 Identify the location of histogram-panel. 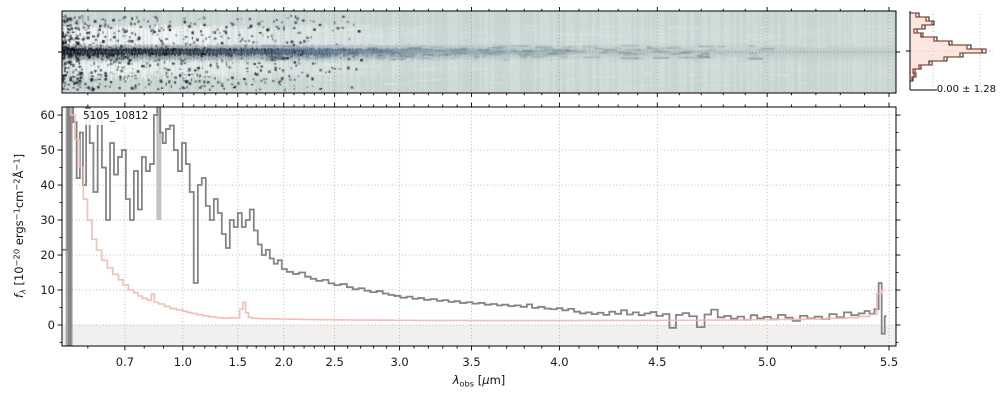
(949, 51).